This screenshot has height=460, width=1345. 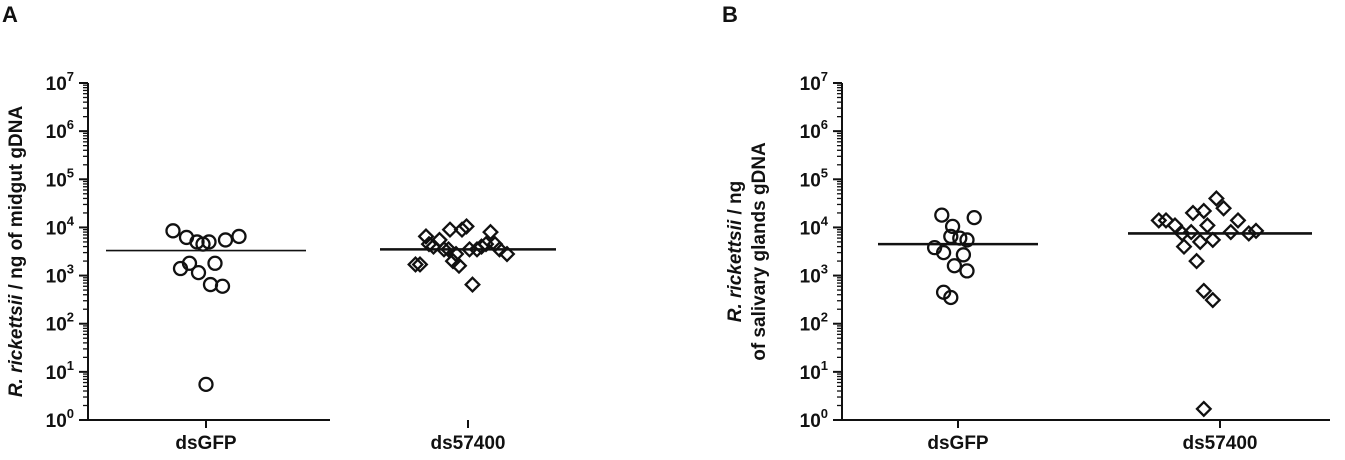 What do you see at coordinates (735, 252) in the screenshot?
I see `y-axis-label: R. rickettsii / ng` at bounding box center [735, 252].